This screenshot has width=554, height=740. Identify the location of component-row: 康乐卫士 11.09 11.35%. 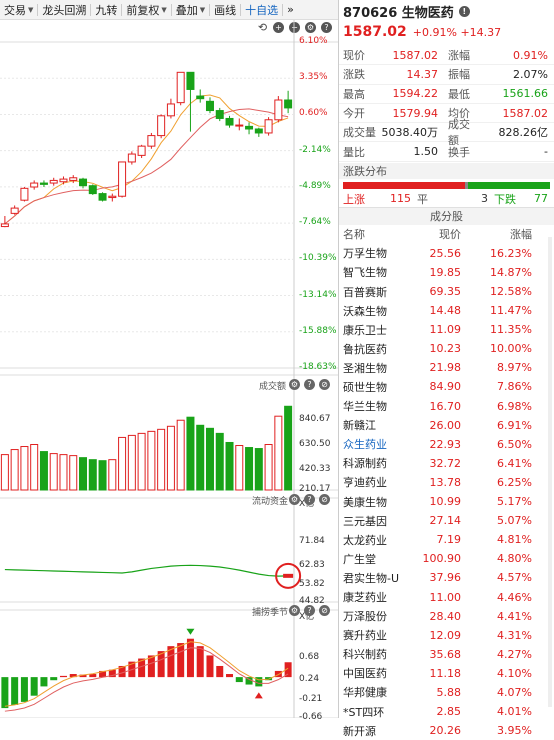
(446, 329).